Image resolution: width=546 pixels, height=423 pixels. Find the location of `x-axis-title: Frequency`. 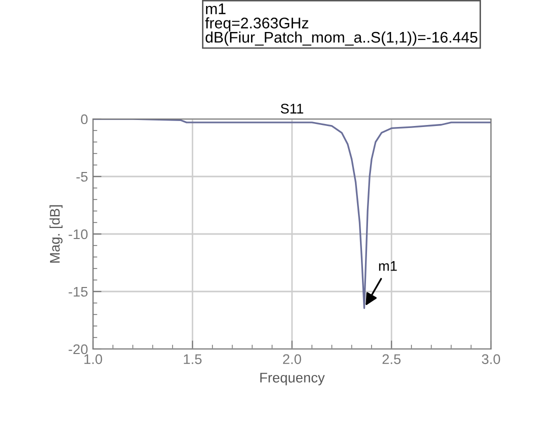

x-axis-title: Frequency is located at coordinates (292, 379).